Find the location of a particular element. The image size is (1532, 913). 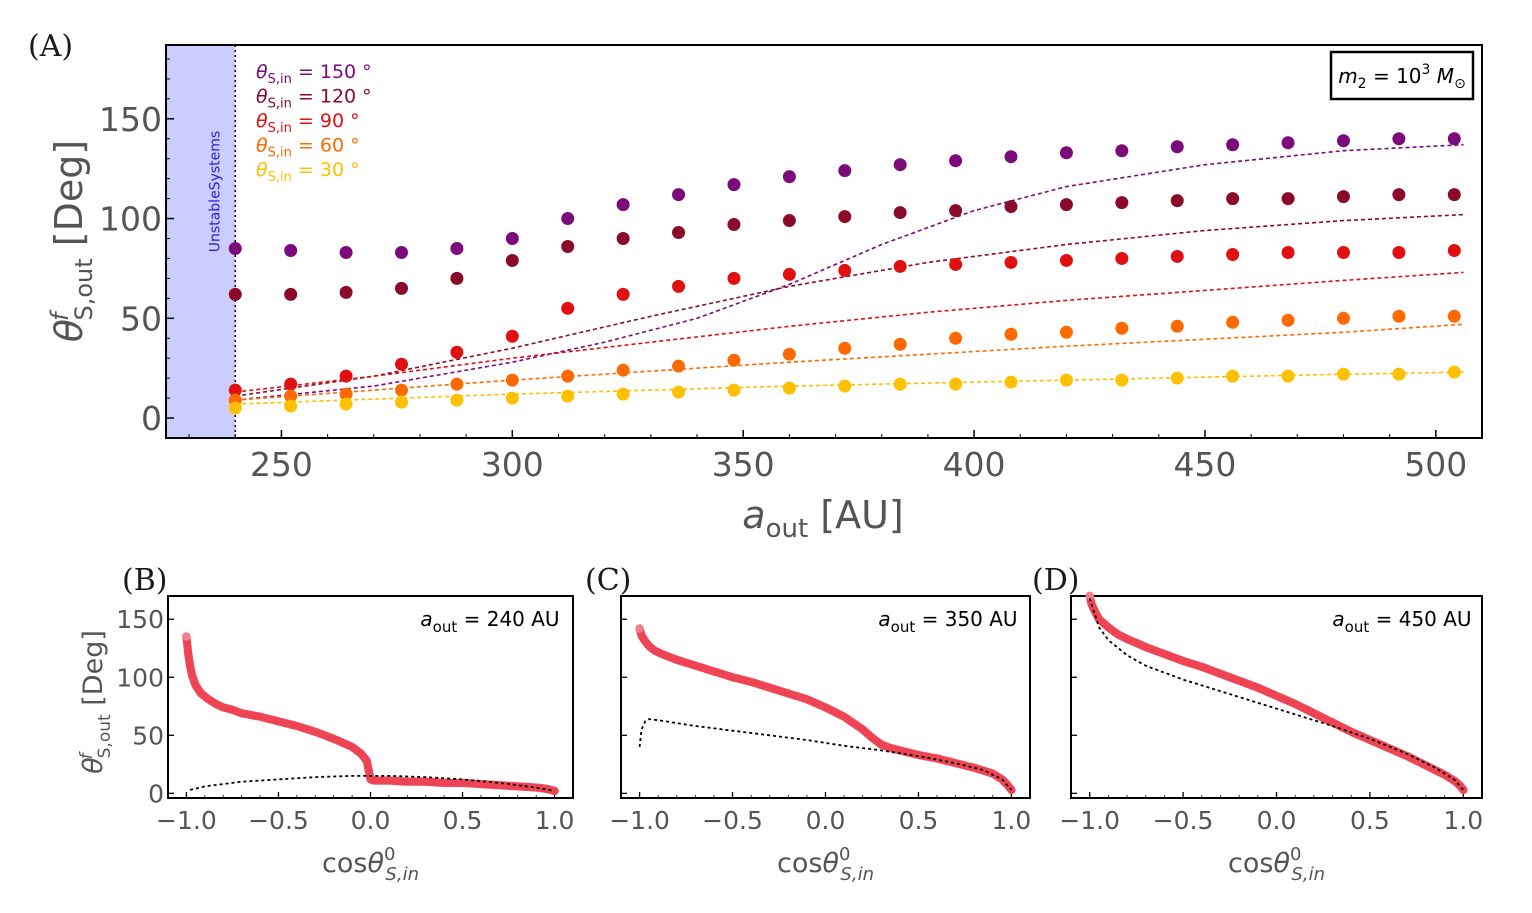

y-tick-label: 0 is located at coordinates (156, 793).